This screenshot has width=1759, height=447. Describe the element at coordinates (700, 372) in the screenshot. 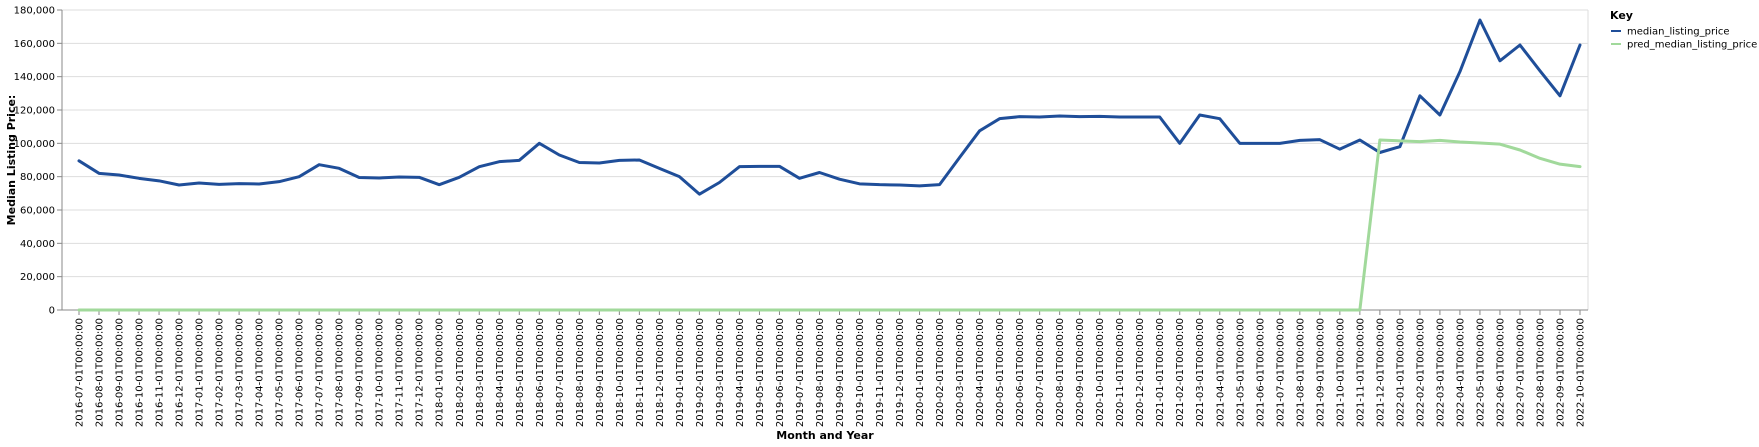

I see `x-tick-label: 2019-02-01T00:00:00` at that location.